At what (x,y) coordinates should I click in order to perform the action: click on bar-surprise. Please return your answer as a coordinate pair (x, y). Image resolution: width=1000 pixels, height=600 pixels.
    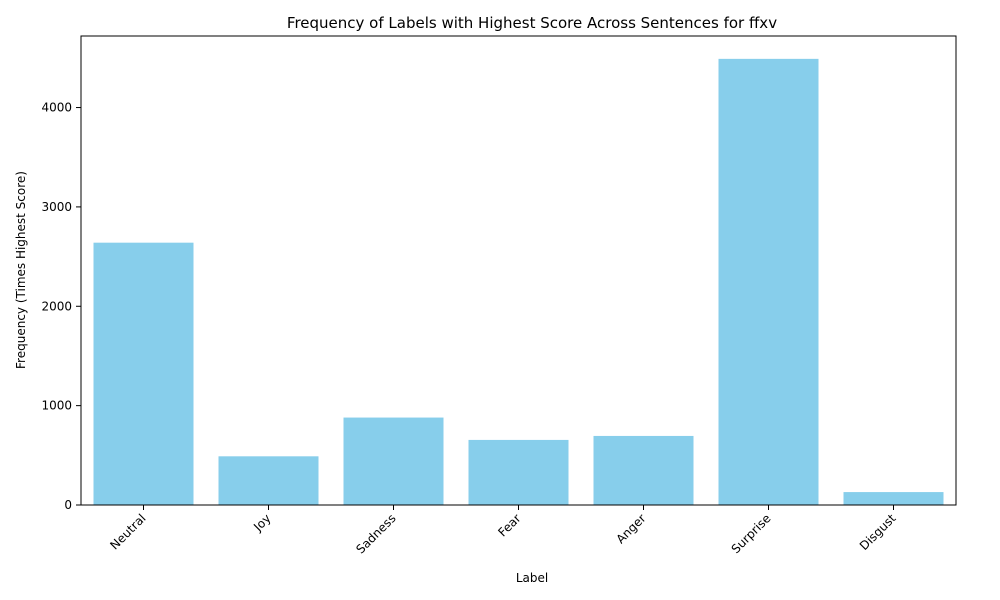
    Looking at the image, I should click on (768, 281).